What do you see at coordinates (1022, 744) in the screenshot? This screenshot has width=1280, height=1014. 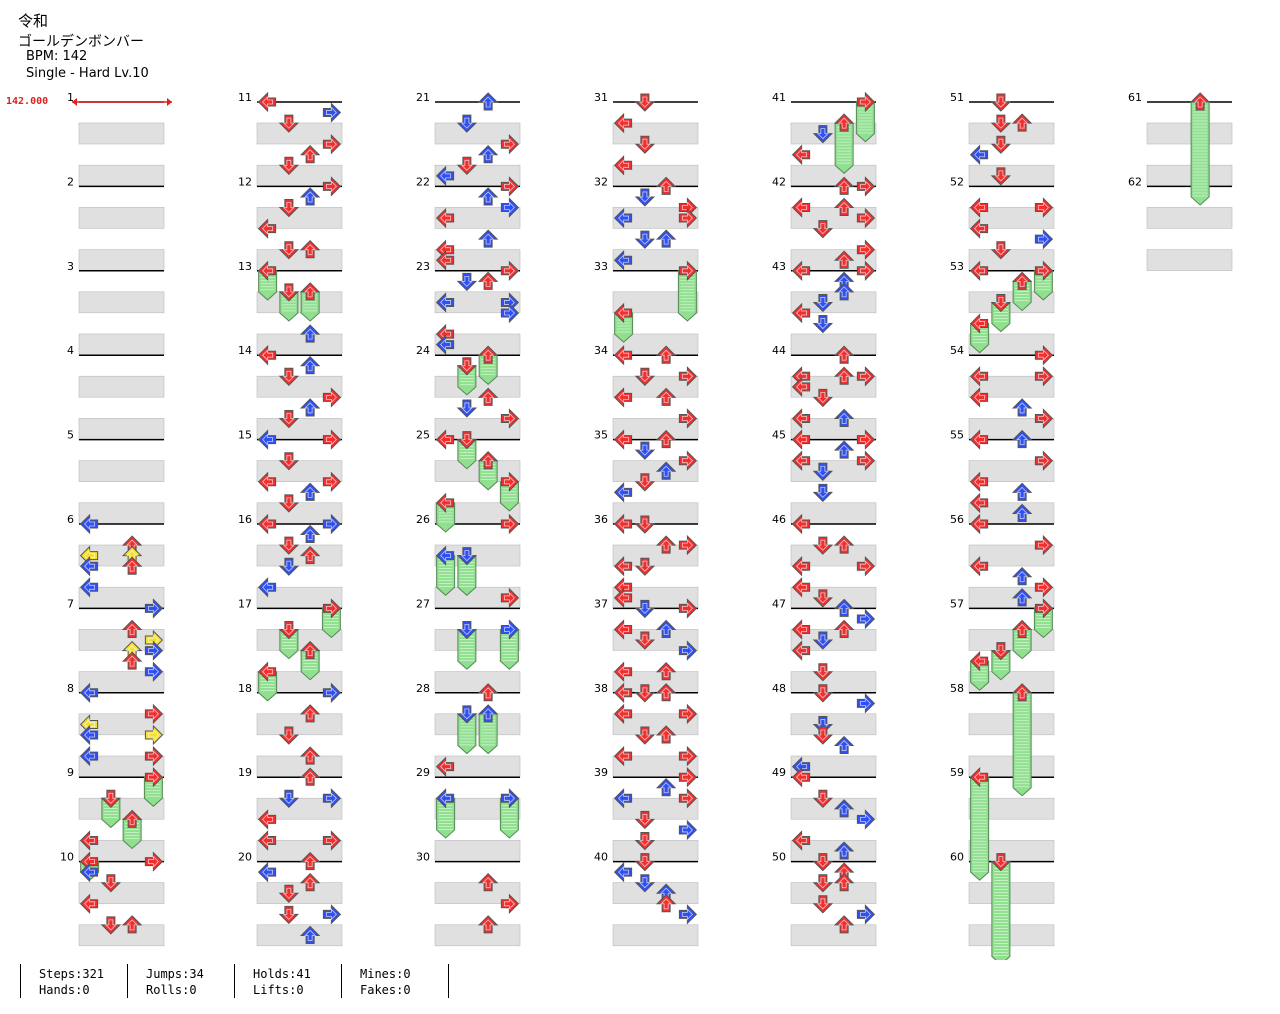 I see `hold-body` at bounding box center [1022, 744].